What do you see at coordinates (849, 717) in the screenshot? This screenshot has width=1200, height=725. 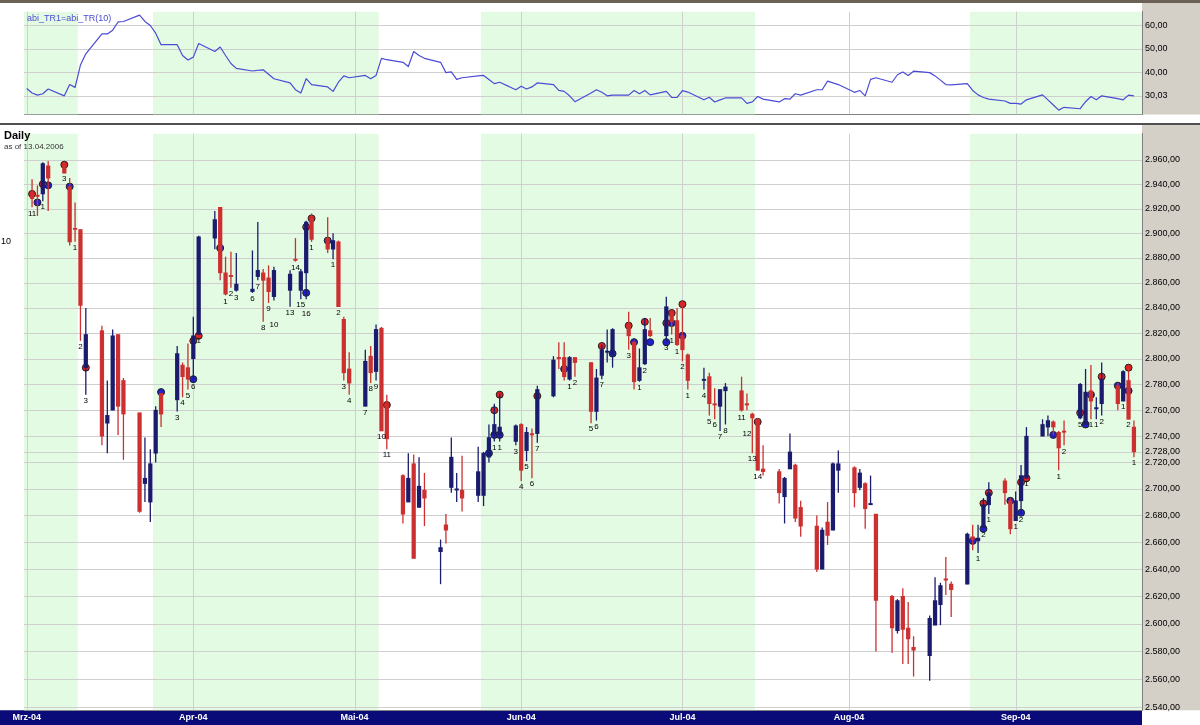 I see `x-tick-label: Aug-04` at bounding box center [849, 717].